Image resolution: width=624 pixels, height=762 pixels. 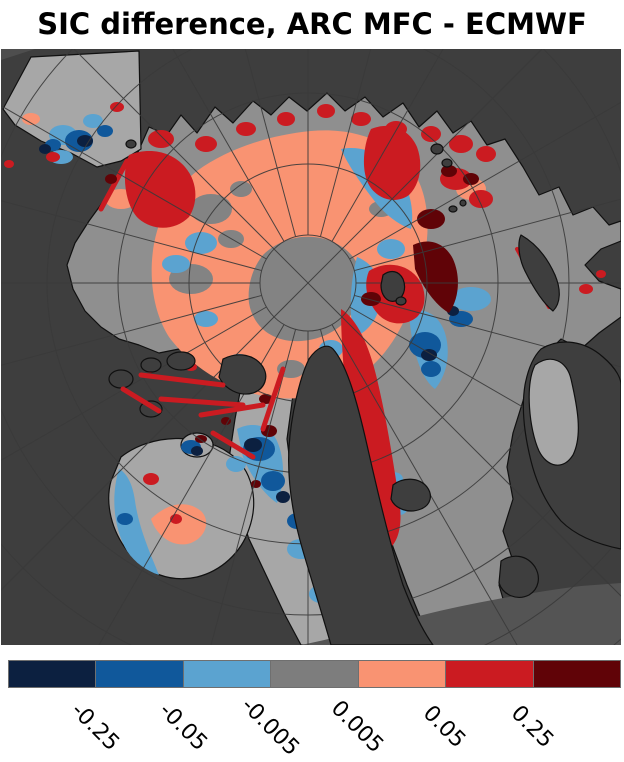 I want to click on archipelago-channels-positive, so click(x=203, y=413).